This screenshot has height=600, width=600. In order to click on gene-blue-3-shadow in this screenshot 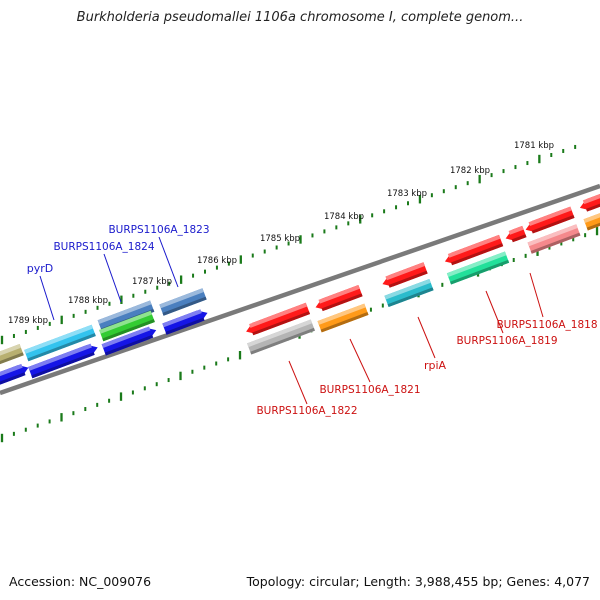, I will do `click(129, 345)`.